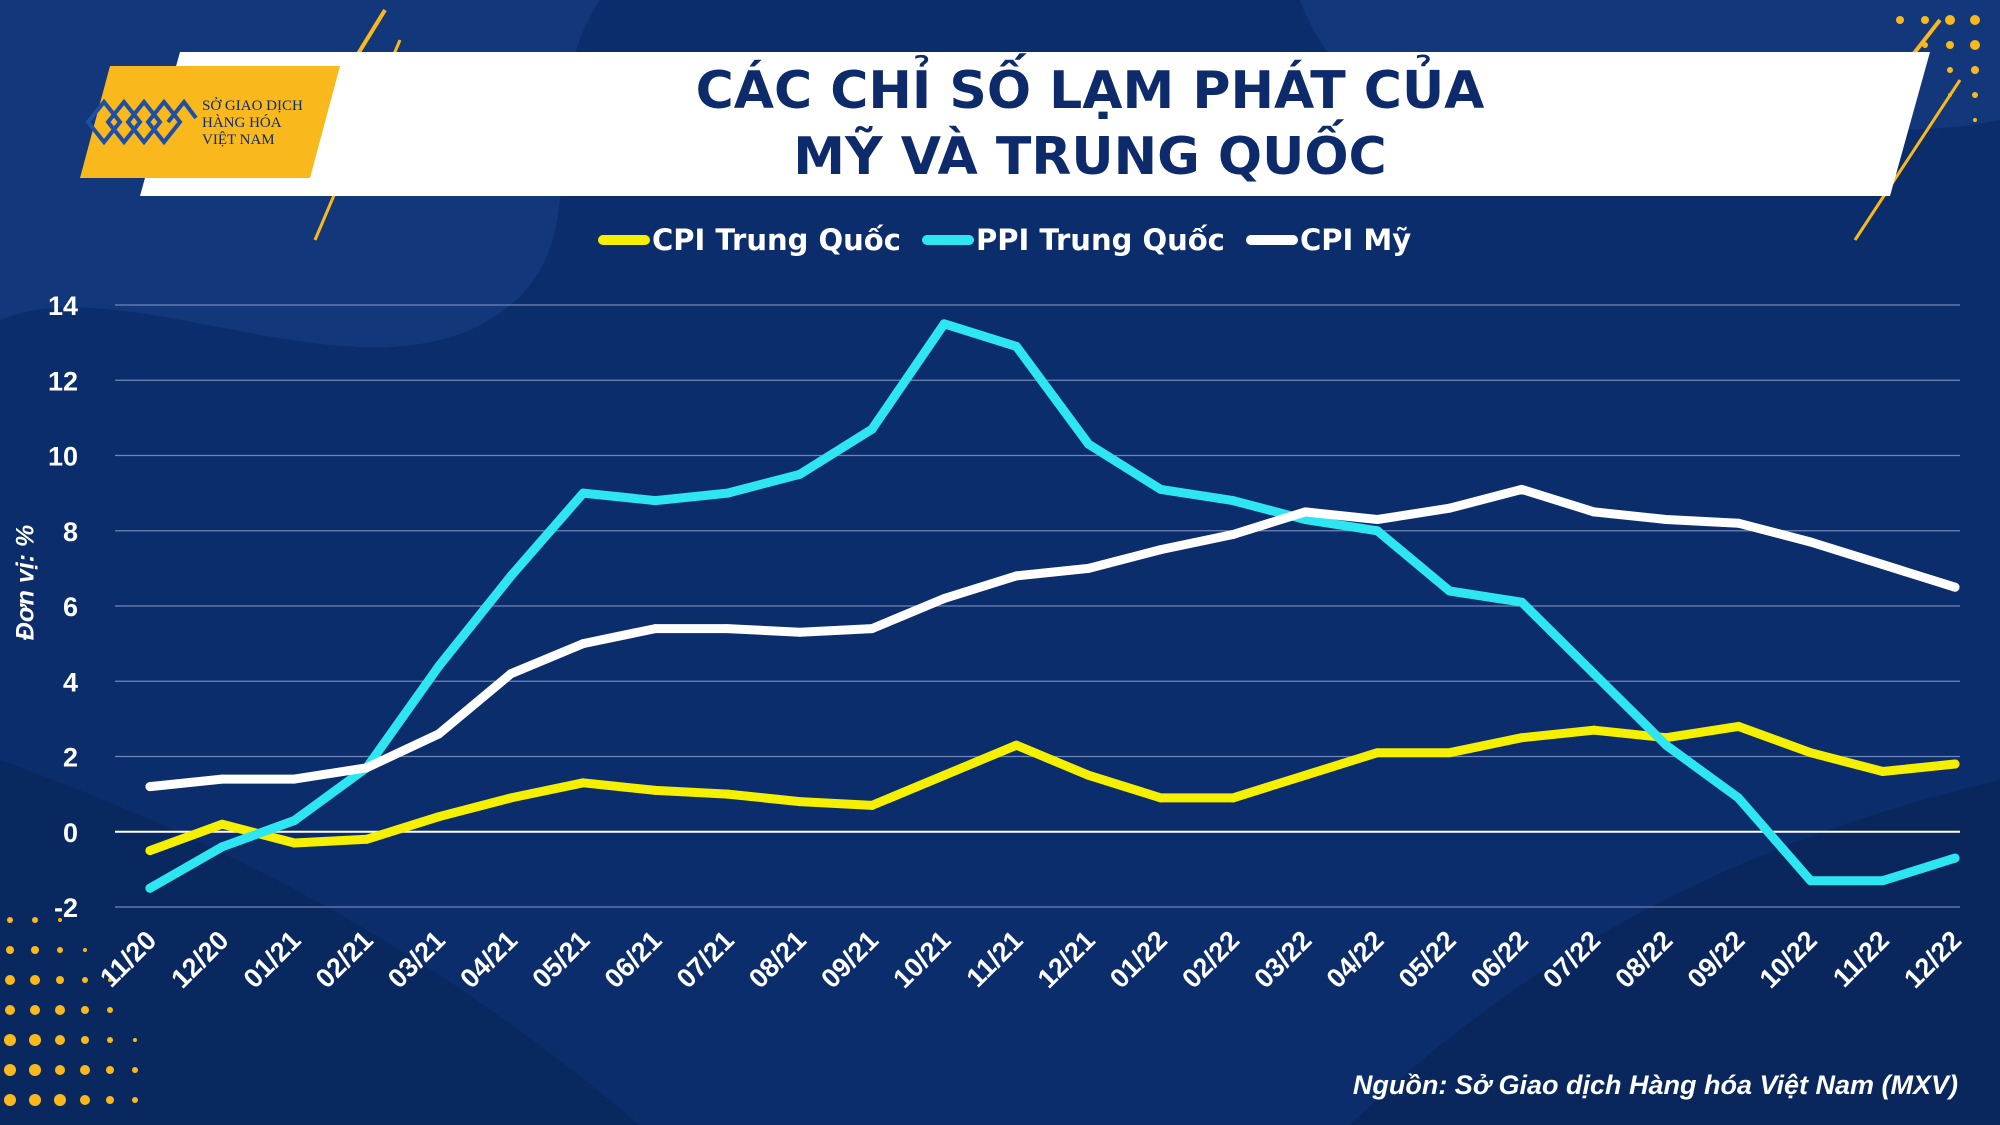 This screenshot has height=1125, width=2000. I want to click on chart-title-line-2: MỸ VÀ TRUNG QUỐC, so click(1090, 157).